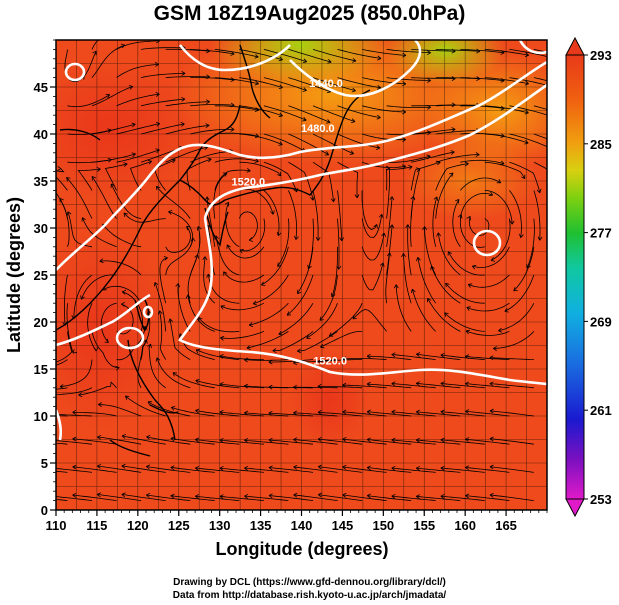  What do you see at coordinates (318, 129) in the screenshot?
I see `contour-label: 1480.0` at bounding box center [318, 129].